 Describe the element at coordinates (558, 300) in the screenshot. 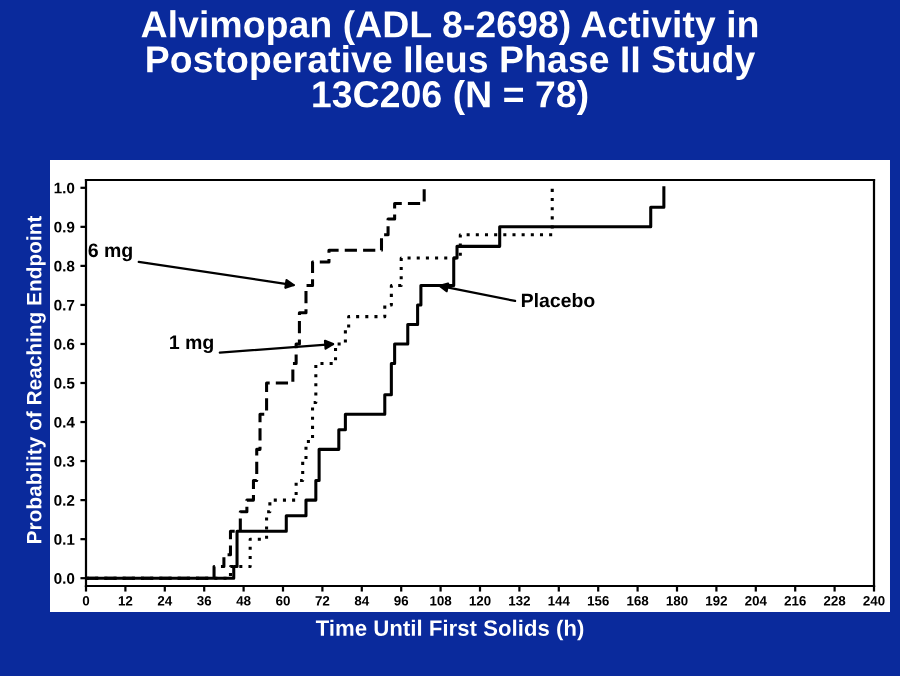

I see `annotation: Placebo` at that location.